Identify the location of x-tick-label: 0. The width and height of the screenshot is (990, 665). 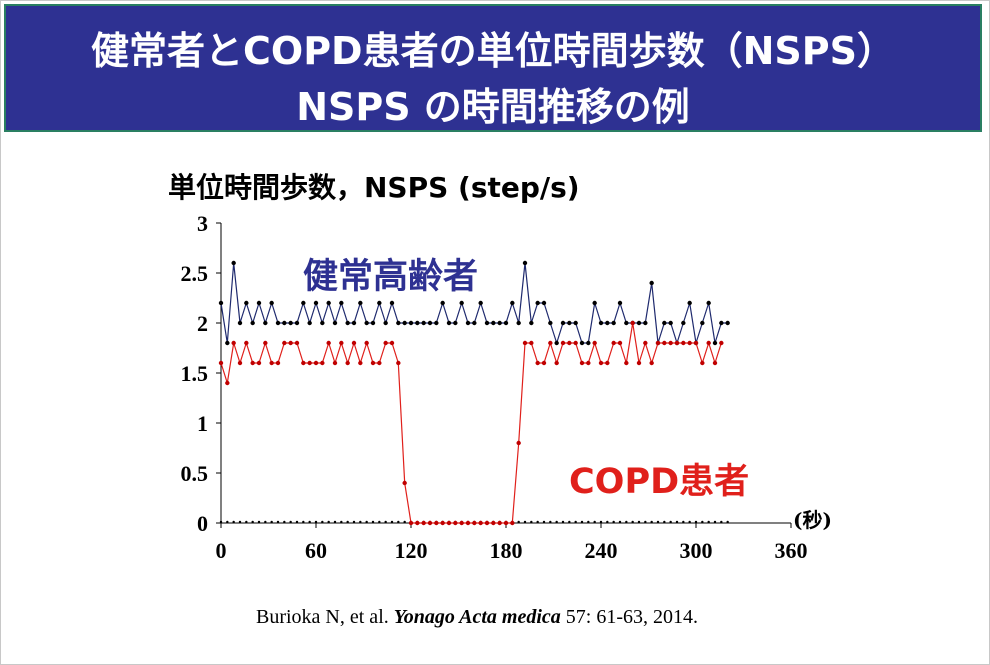
(221, 550).